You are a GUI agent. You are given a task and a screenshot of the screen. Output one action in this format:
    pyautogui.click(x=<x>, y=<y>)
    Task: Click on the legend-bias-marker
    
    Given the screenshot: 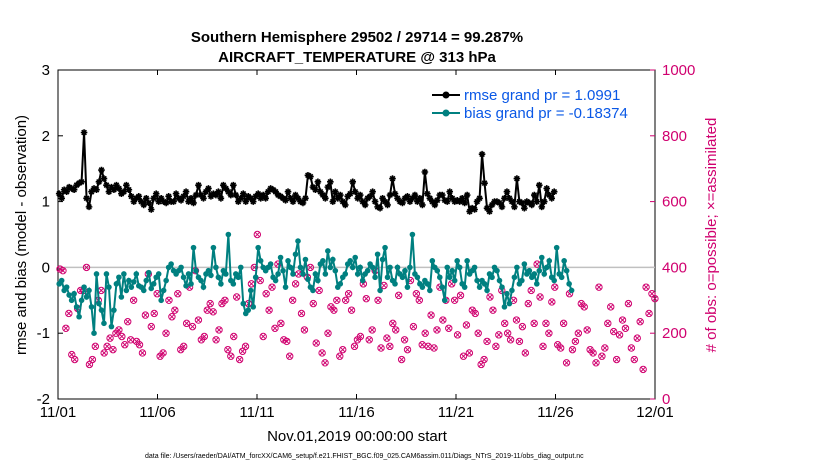 What is the action you would take?
    pyautogui.click(x=446, y=113)
    